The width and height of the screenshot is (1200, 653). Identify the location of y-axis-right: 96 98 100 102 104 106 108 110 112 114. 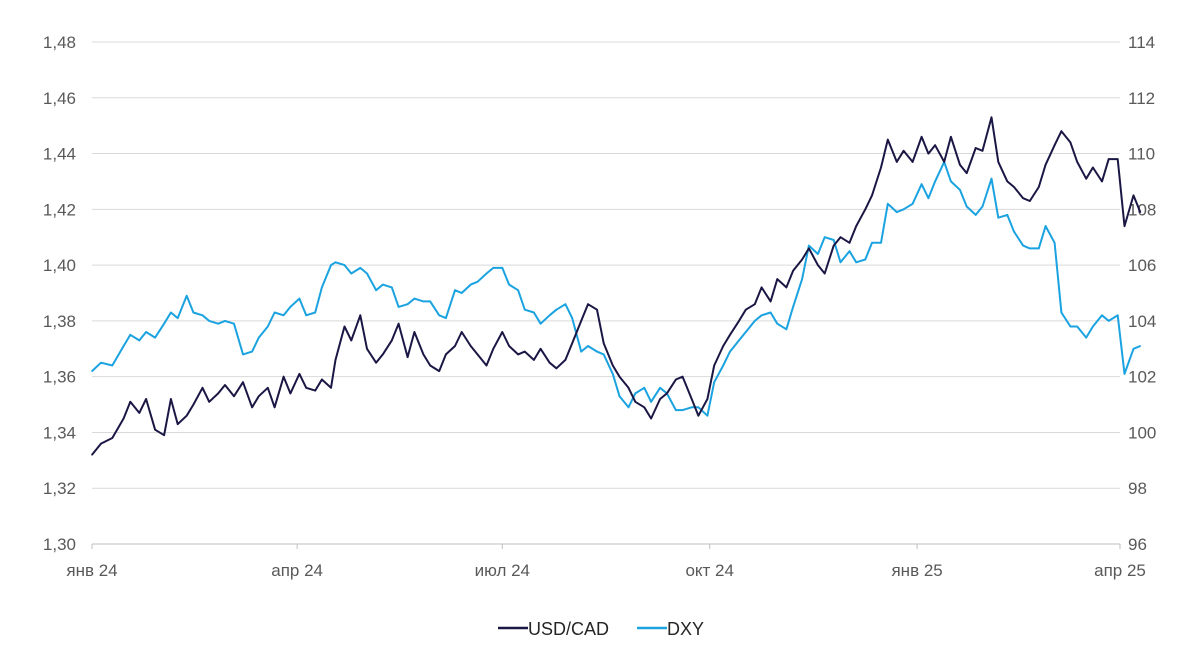
(1142, 293).